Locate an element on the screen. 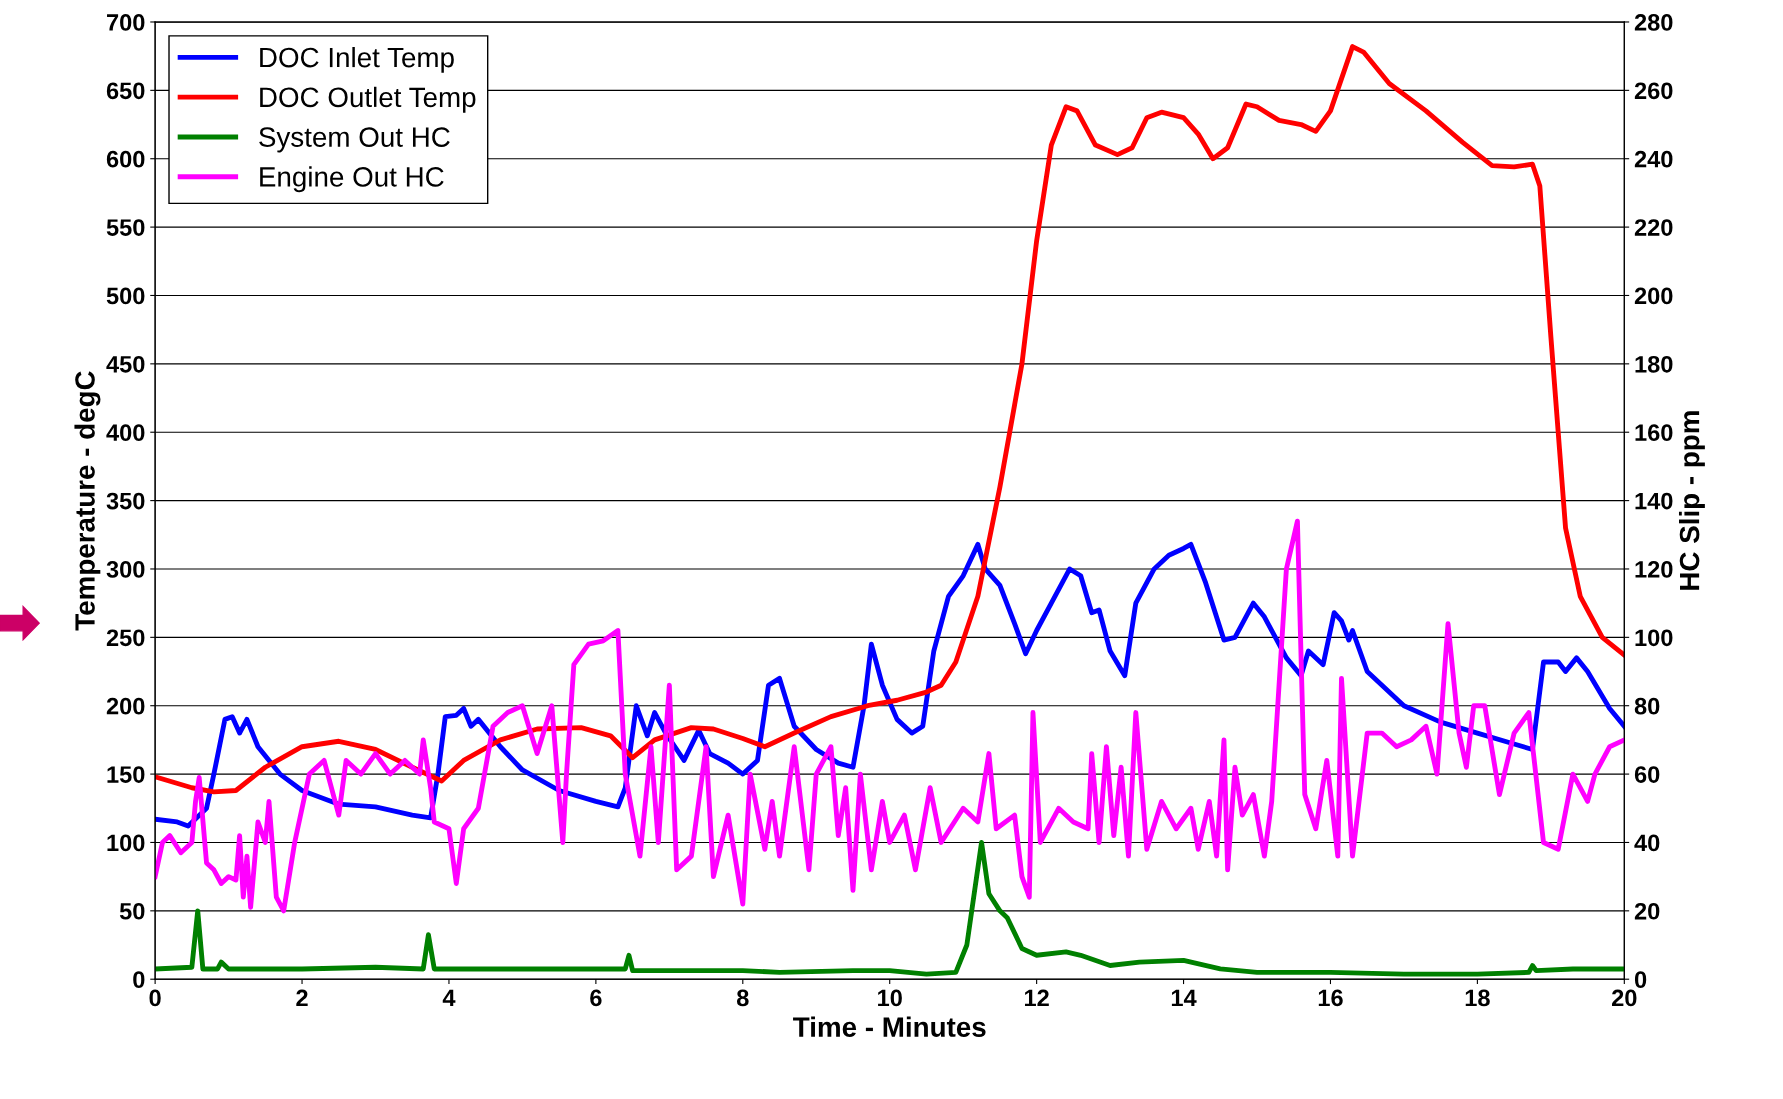  y2-tick-label: 20 is located at coordinates (1647, 911).